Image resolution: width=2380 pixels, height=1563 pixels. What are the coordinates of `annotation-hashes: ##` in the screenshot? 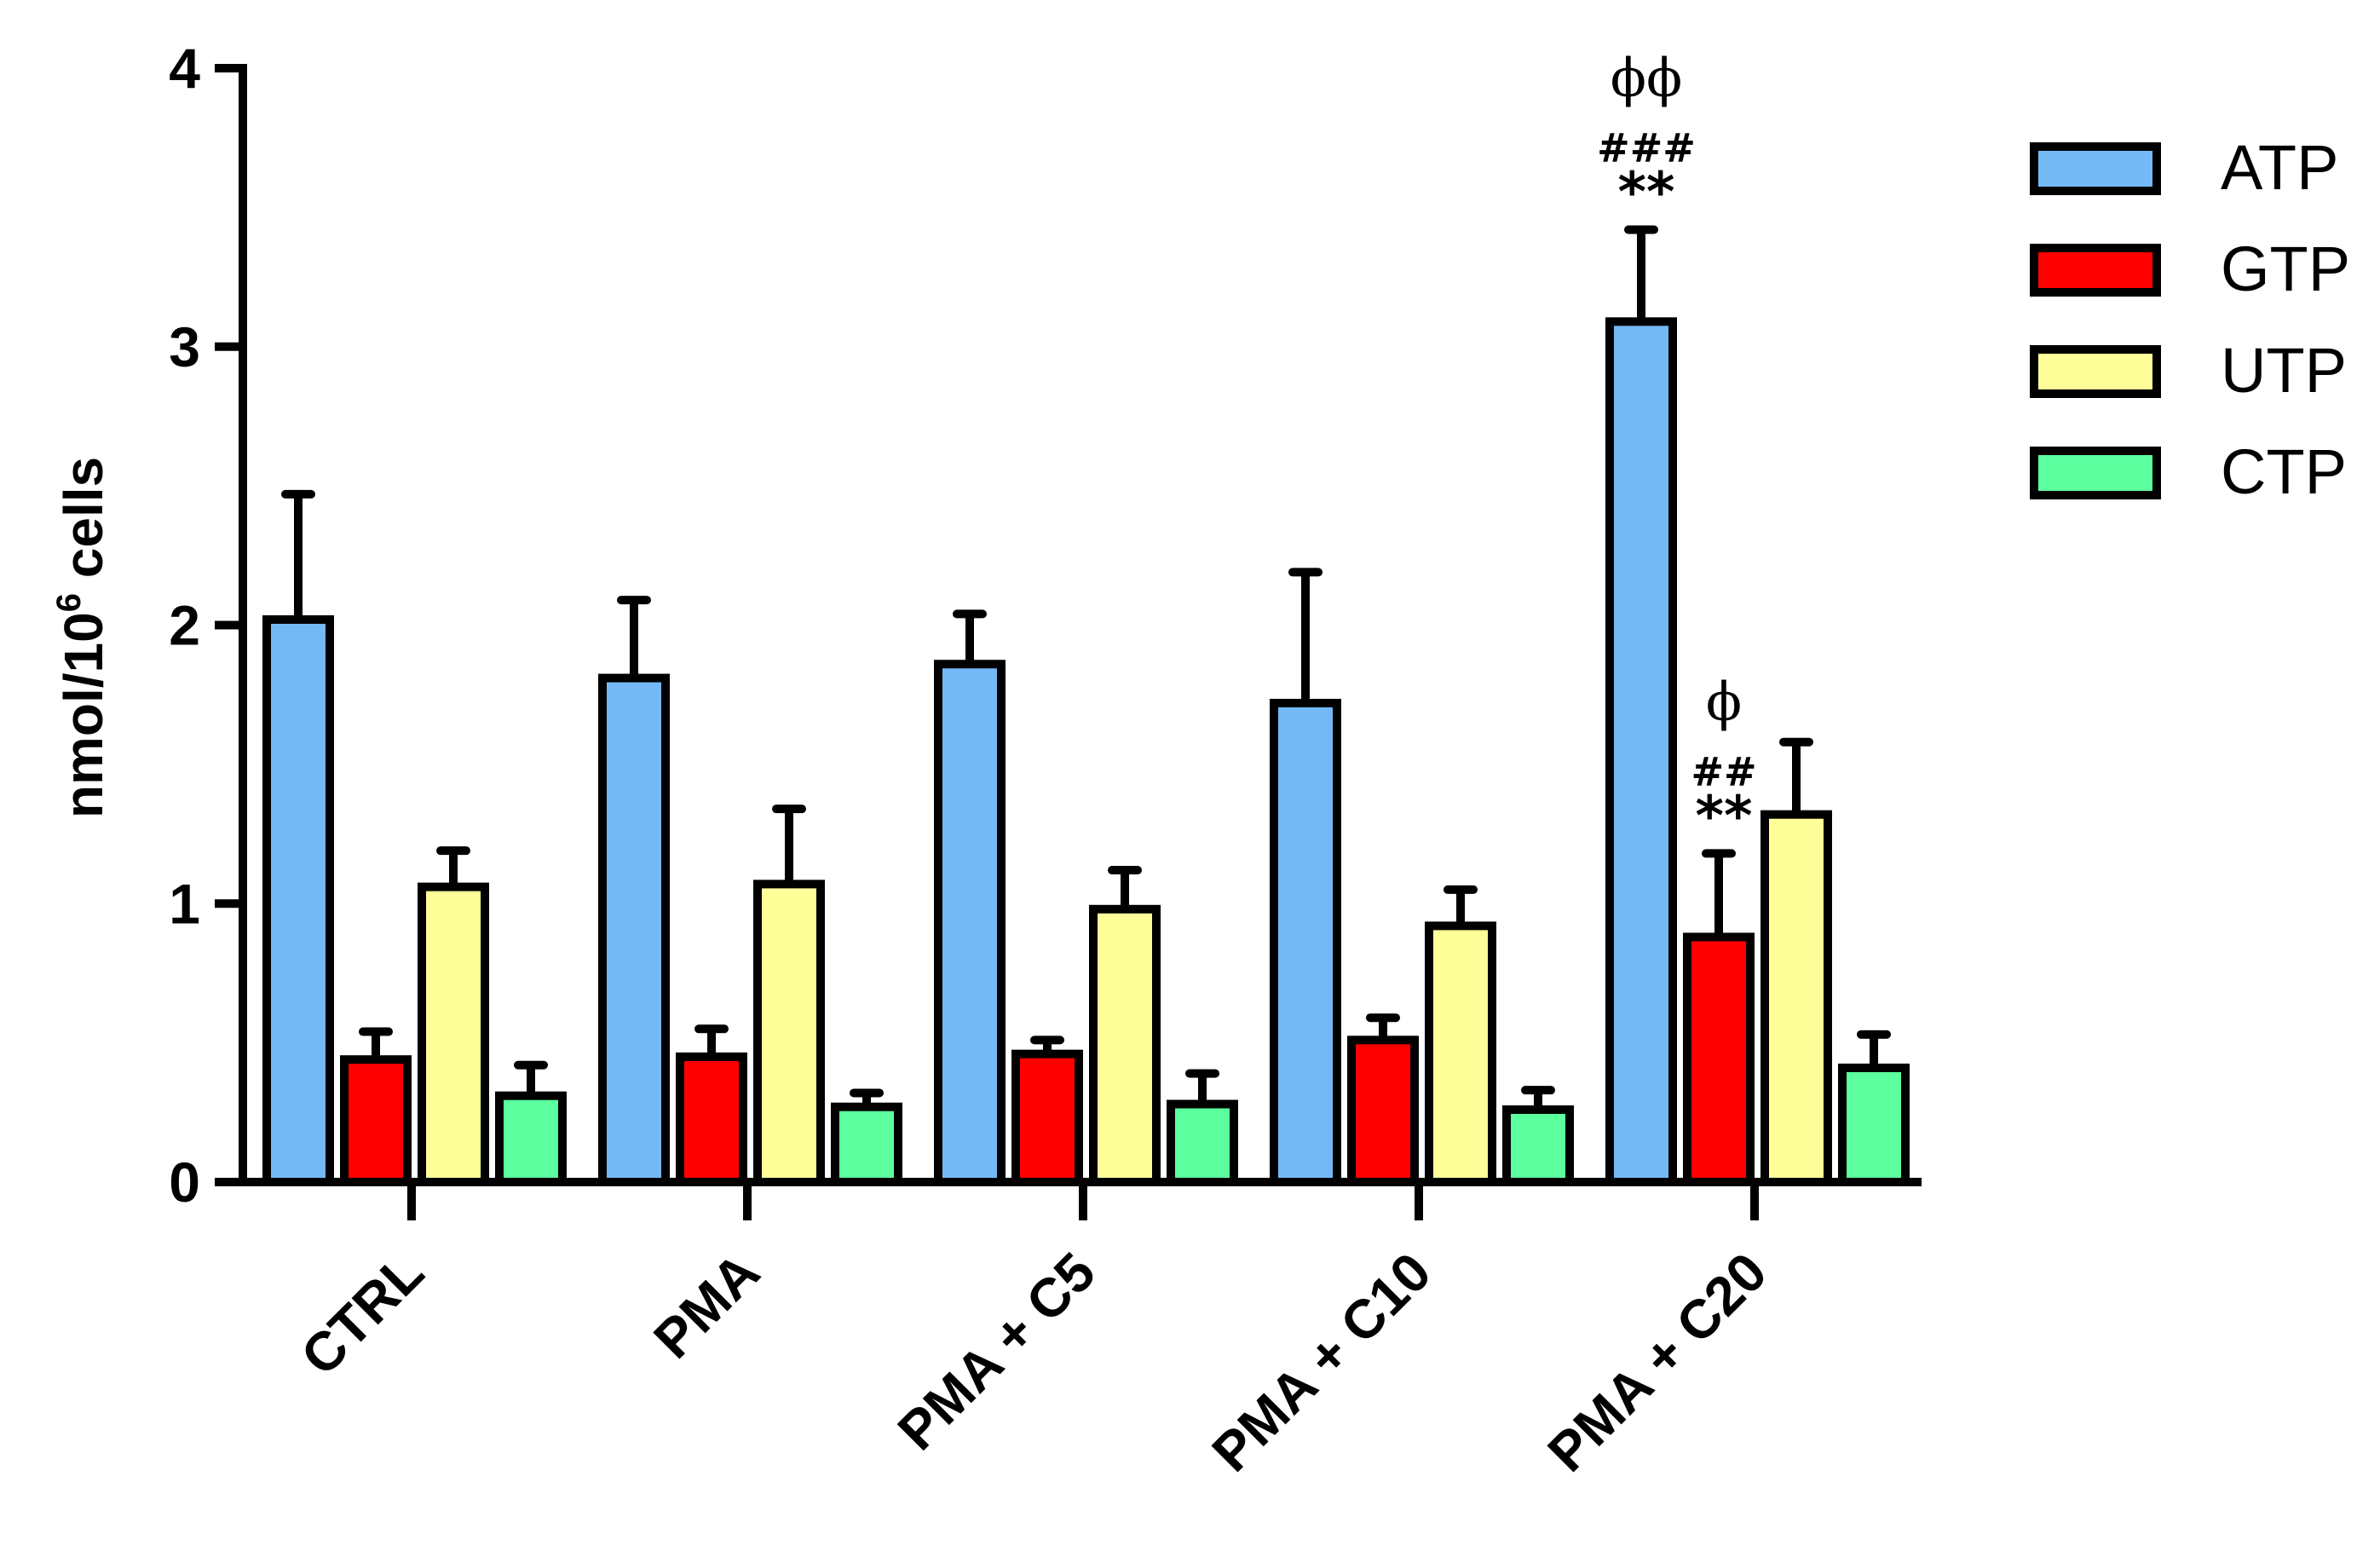 It's located at (1723, 771).